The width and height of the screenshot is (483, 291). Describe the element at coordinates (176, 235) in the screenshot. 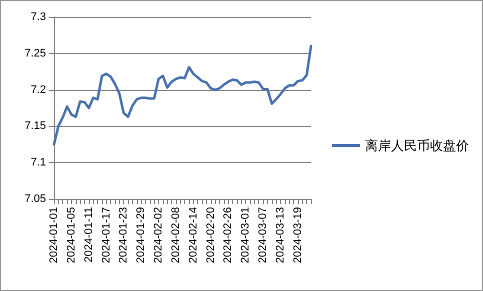

I see `x-tick-label: 2024-02-08` at that location.